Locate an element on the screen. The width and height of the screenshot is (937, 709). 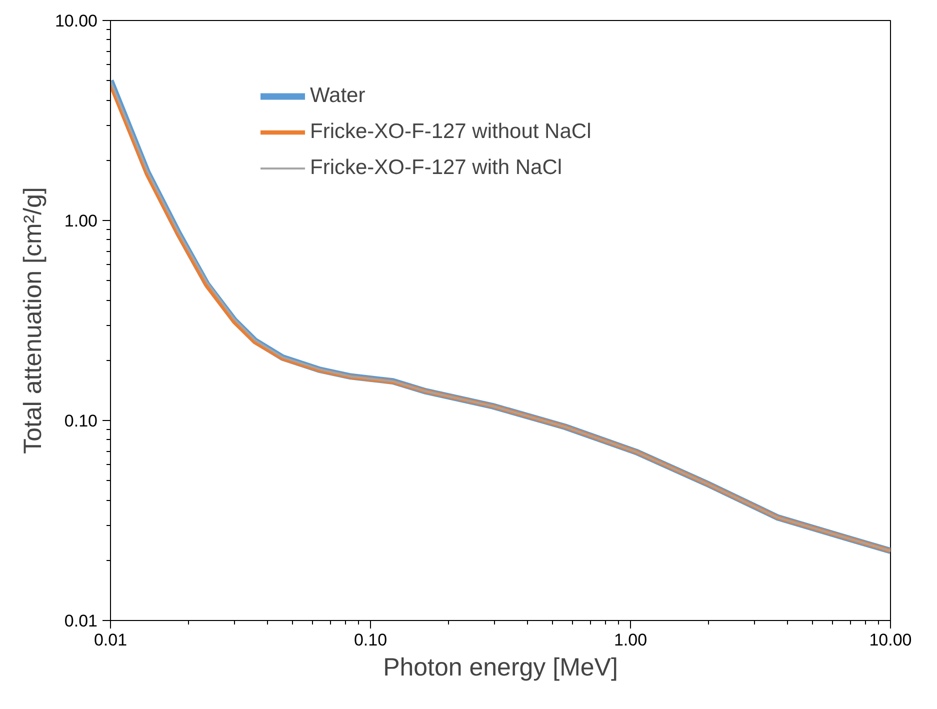
legend-label: Water is located at coordinates (338, 96).